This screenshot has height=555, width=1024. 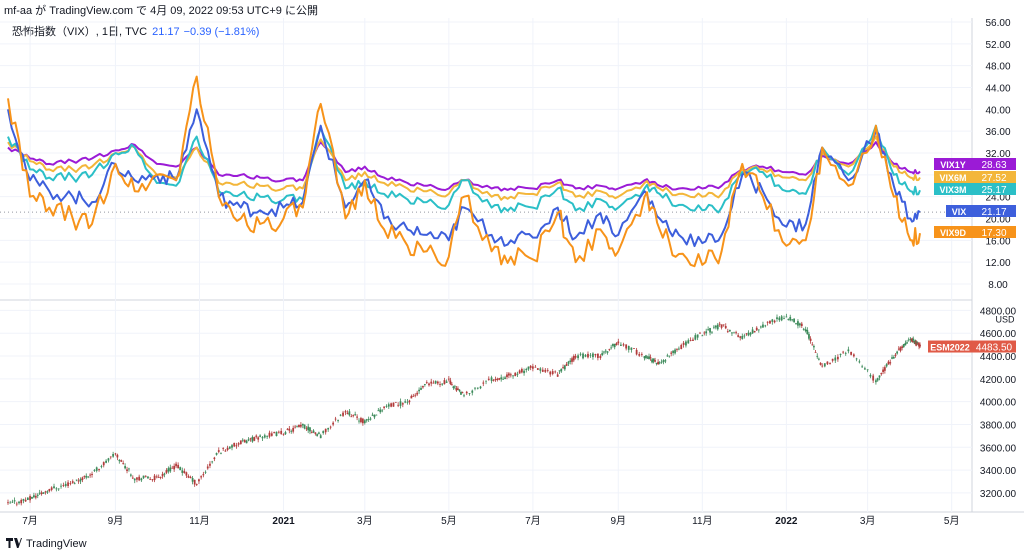 What do you see at coordinates (975, 232) in the screenshot?
I see `price-tag-vix9d: VIX9D 17.30` at bounding box center [975, 232].